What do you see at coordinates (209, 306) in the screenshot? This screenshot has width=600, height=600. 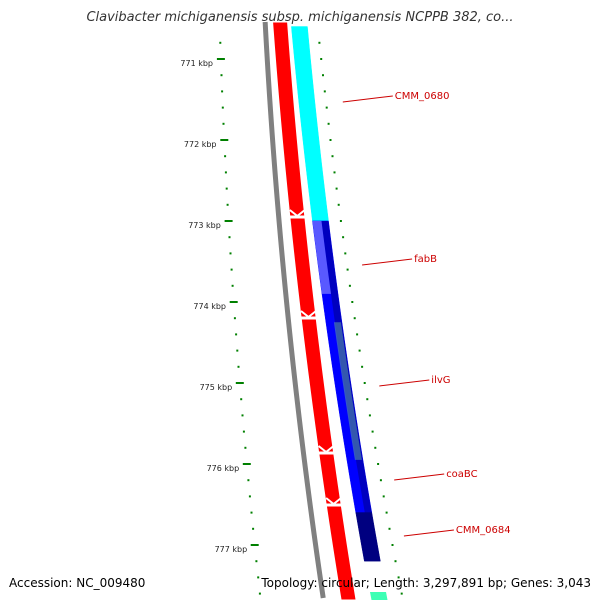 I see `tick-label: 774 kbp` at bounding box center [209, 306].